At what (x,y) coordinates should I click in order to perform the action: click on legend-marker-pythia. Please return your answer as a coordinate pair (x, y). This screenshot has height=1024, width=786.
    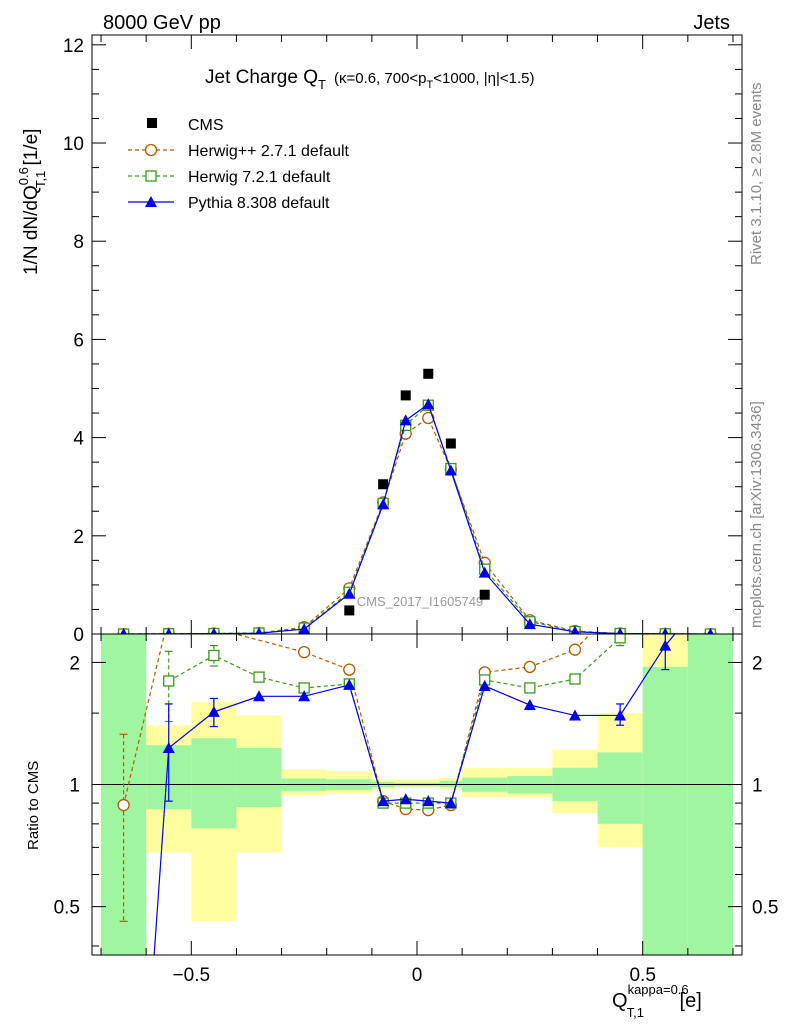
    Looking at the image, I should click on (151, 201).